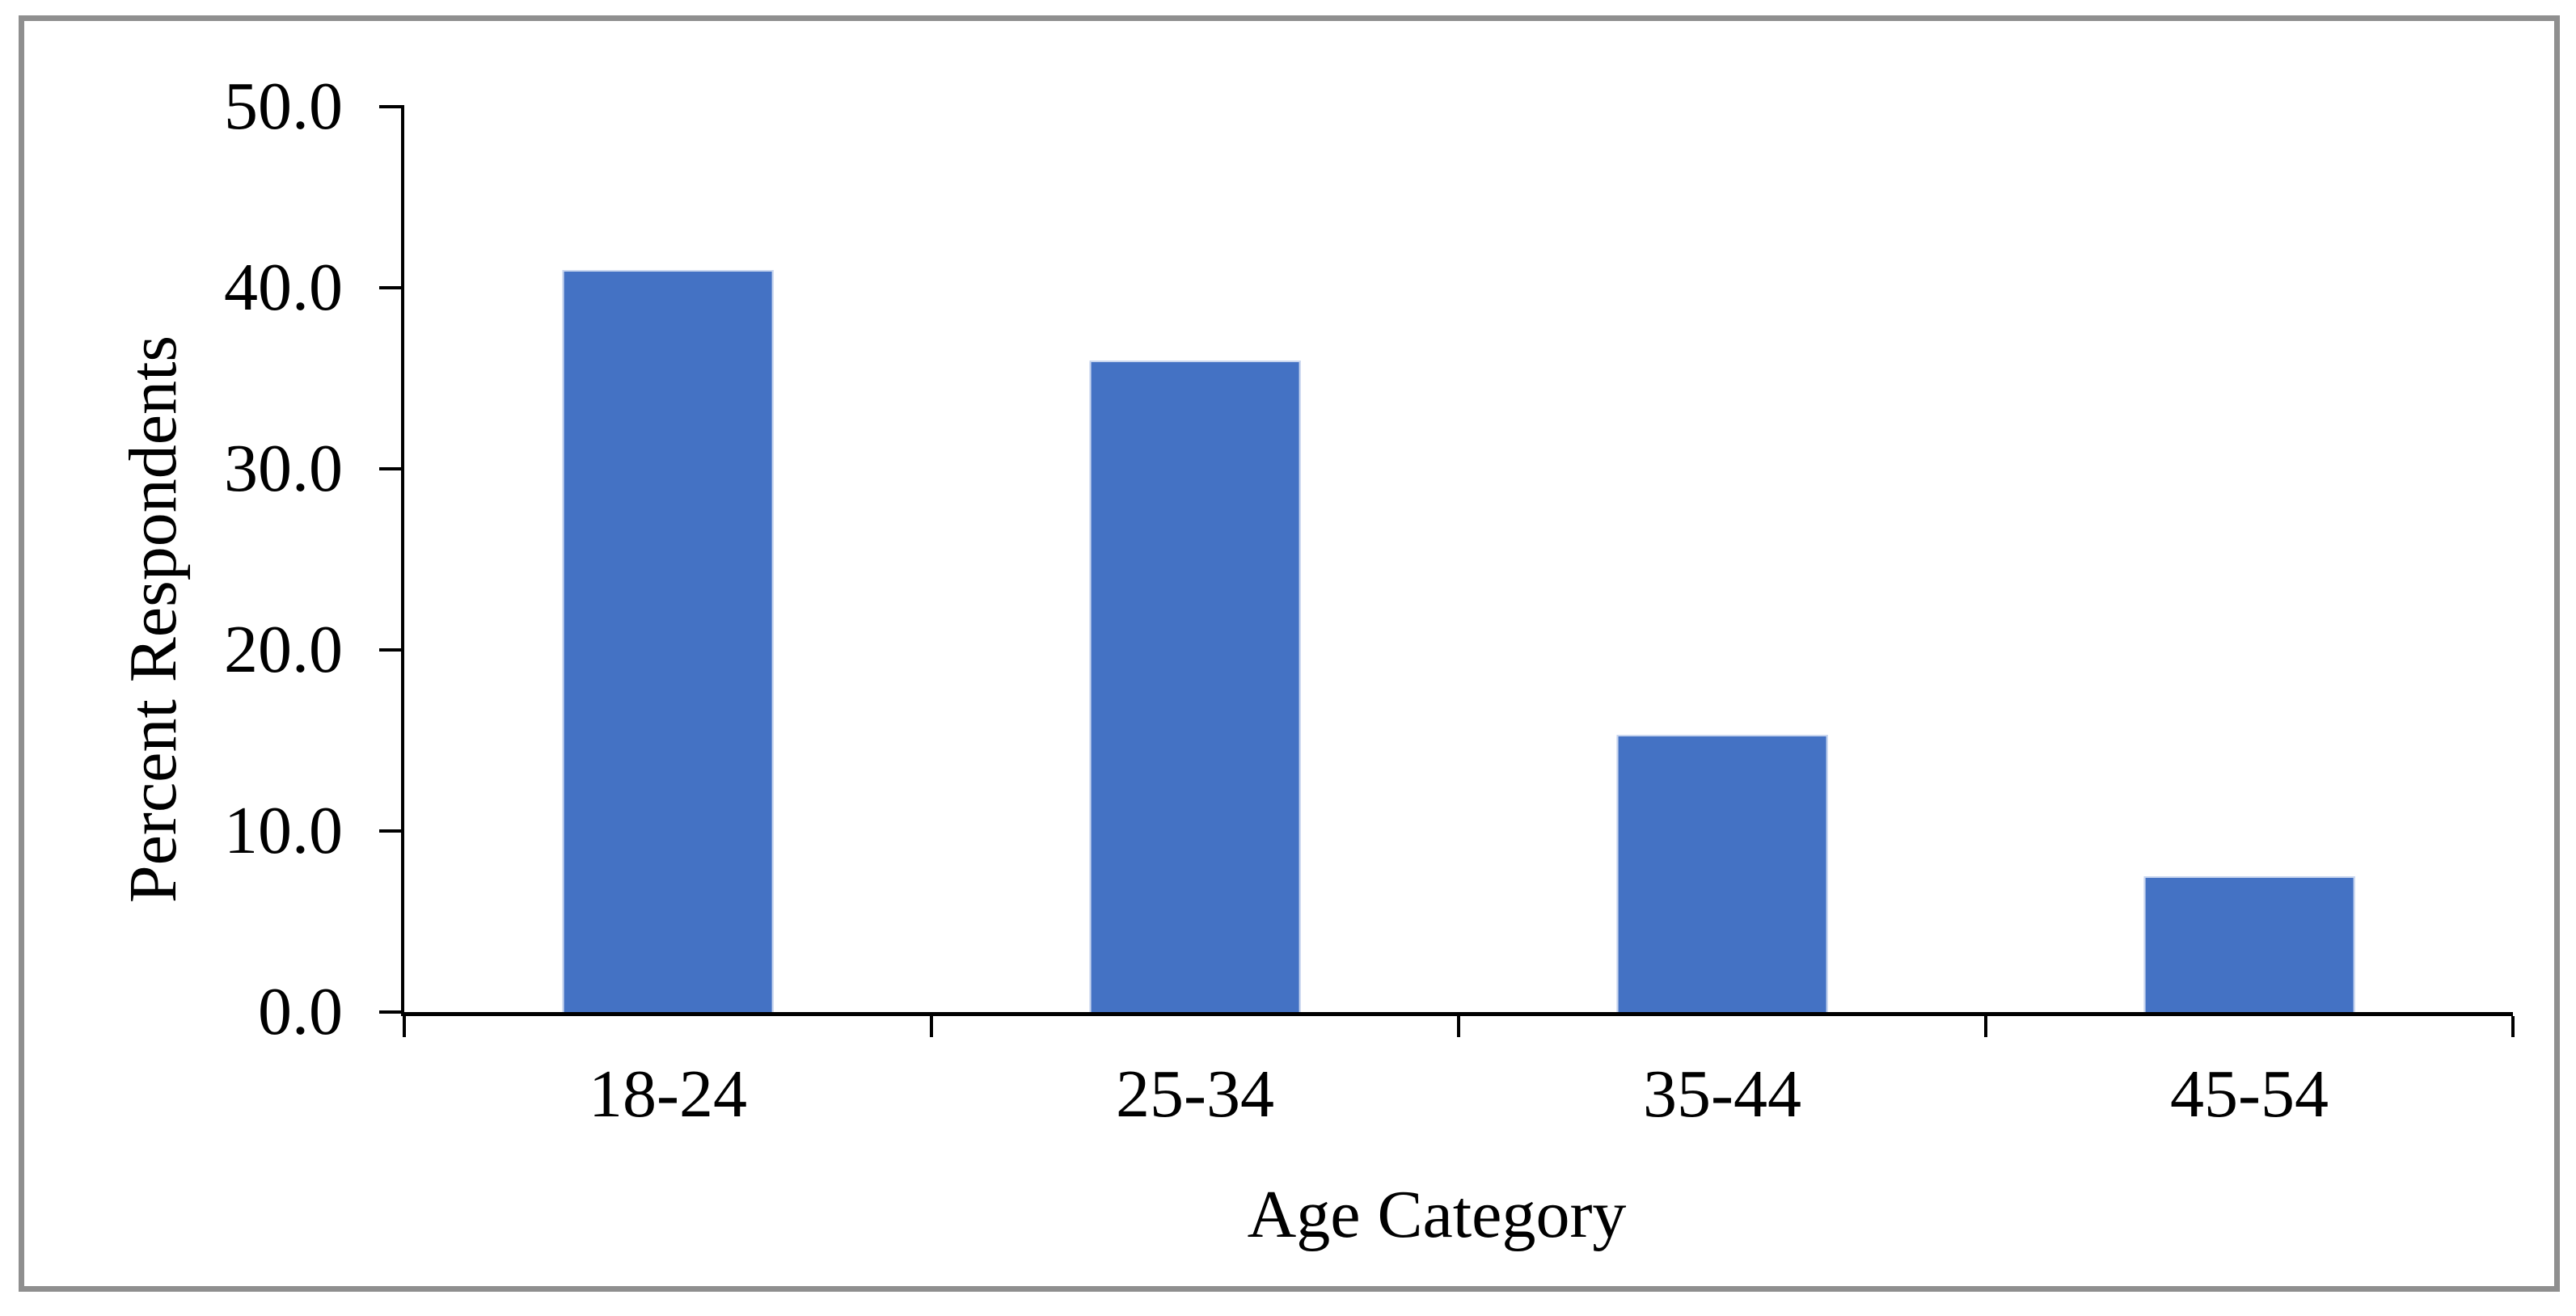 This screenshot has height=1316, width=2576. Describe the element at coordinates (300, 1012) in the screenshot. I see `y-axis-tick-label: 0.0` at that location.